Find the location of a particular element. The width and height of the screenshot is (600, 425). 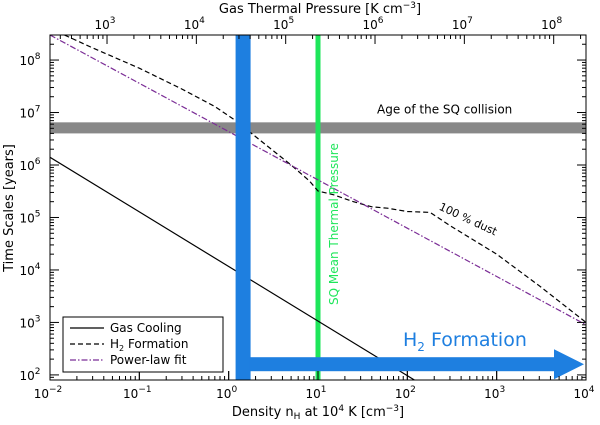

formation-arrow-label: H2 Formation is located at coordinates (465, 341).